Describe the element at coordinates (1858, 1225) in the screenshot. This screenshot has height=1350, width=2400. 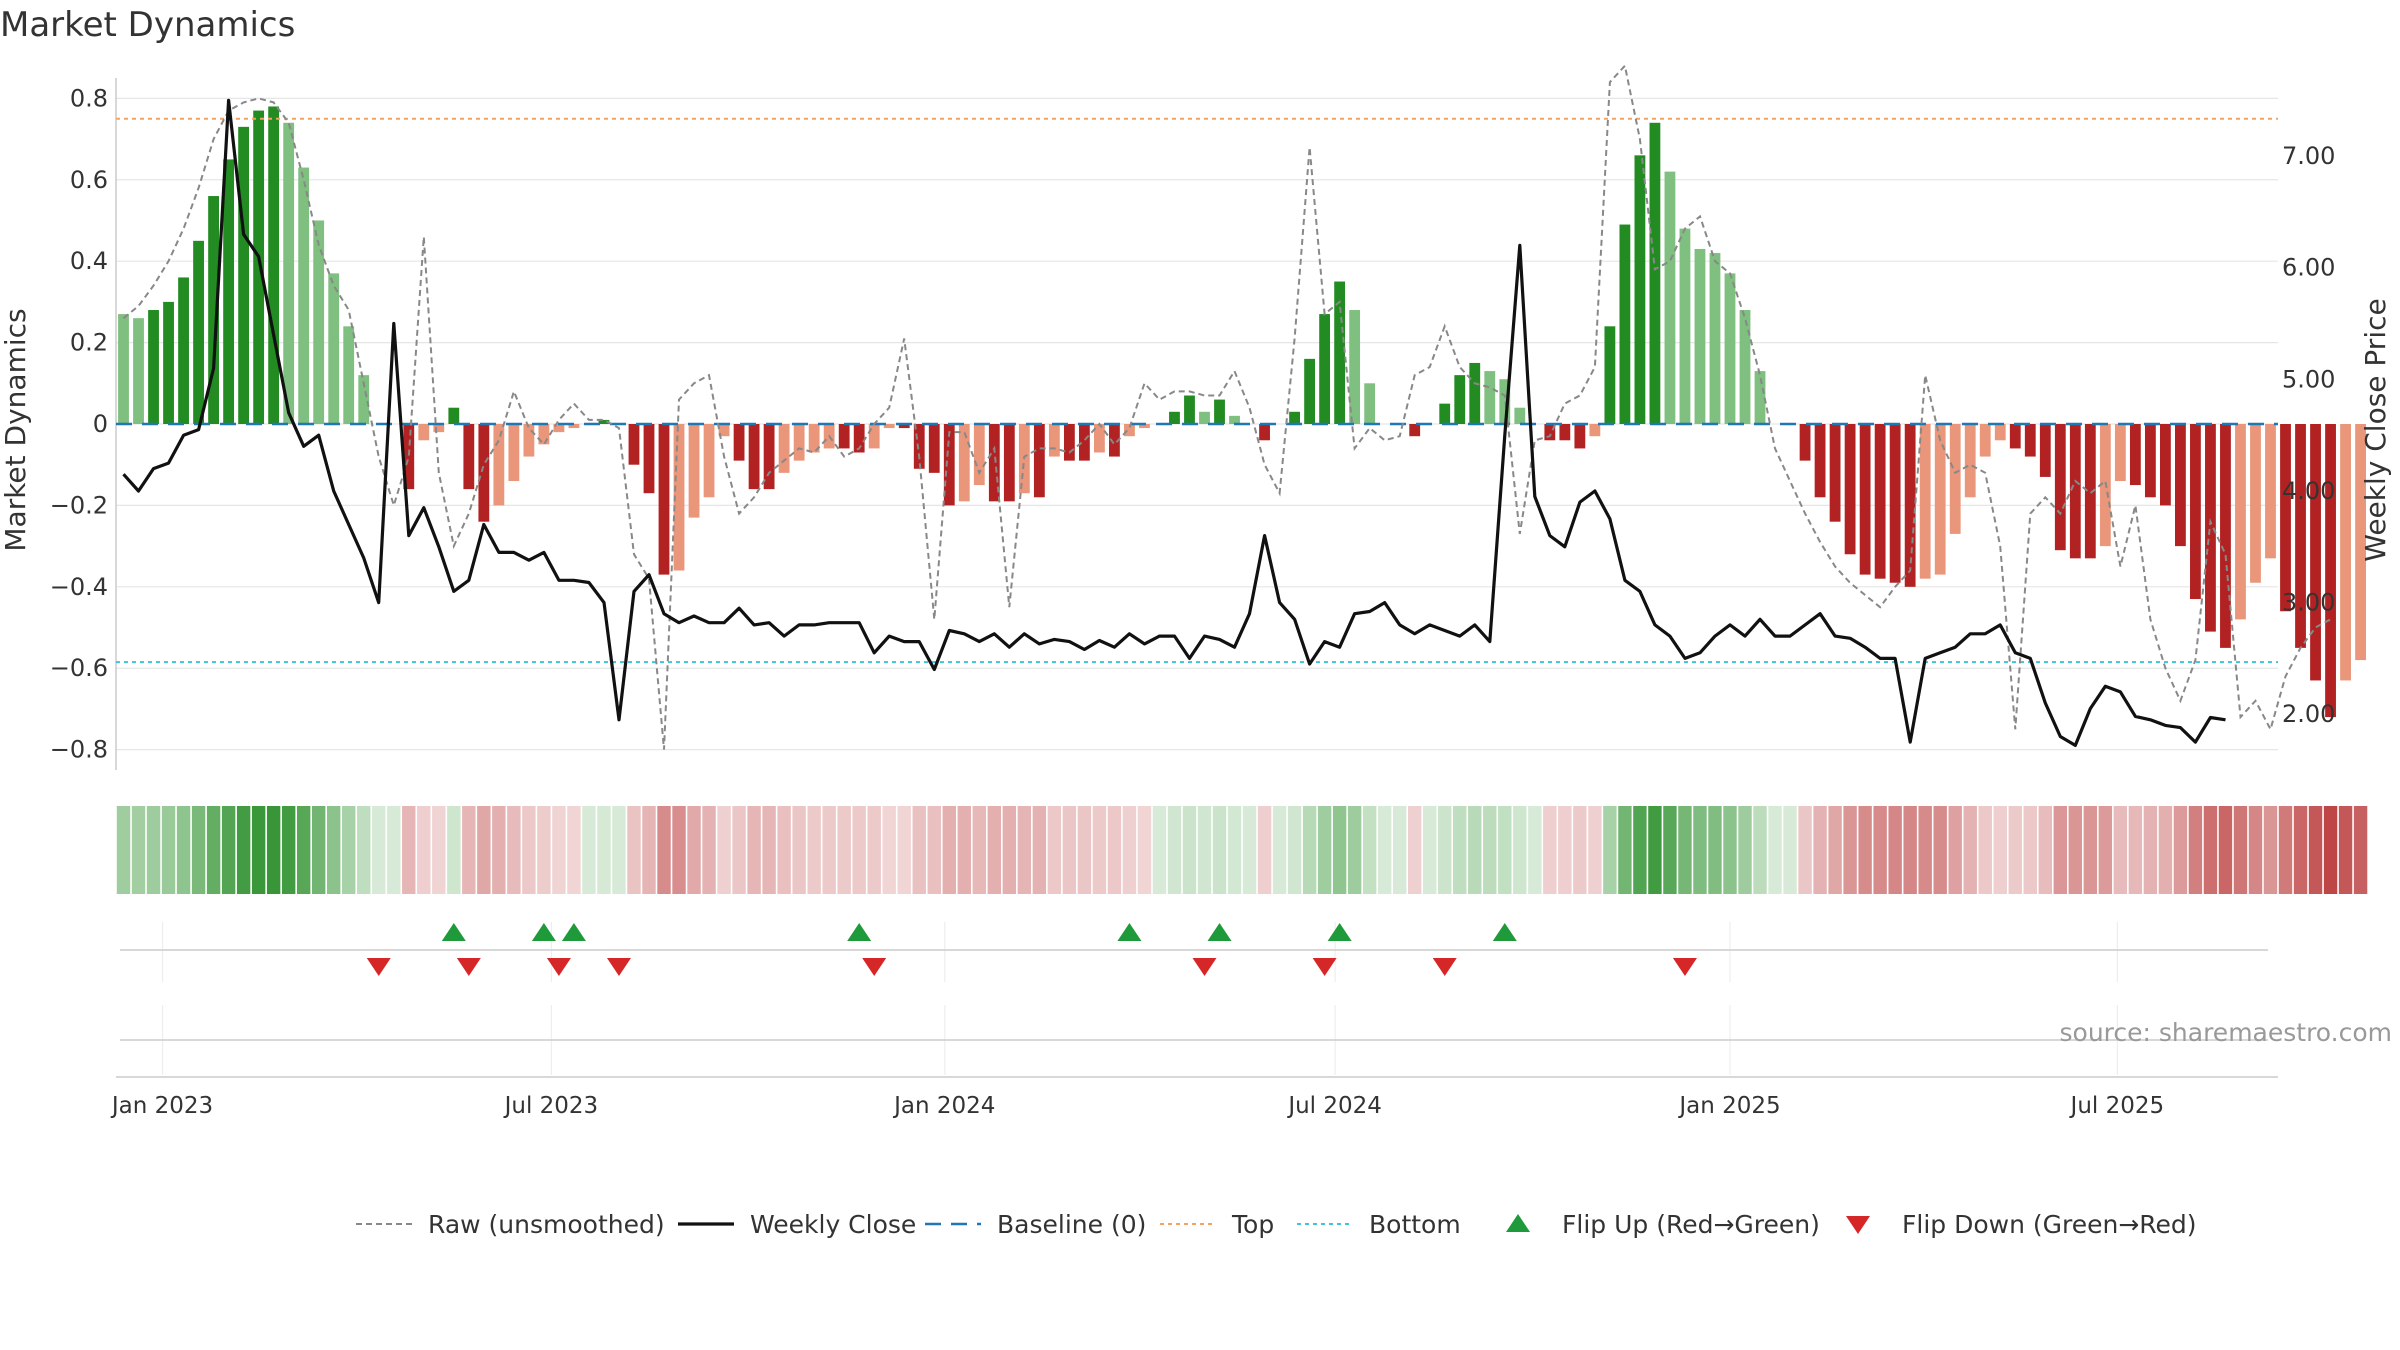
I see `legend-swatch-flip-down` at that location.